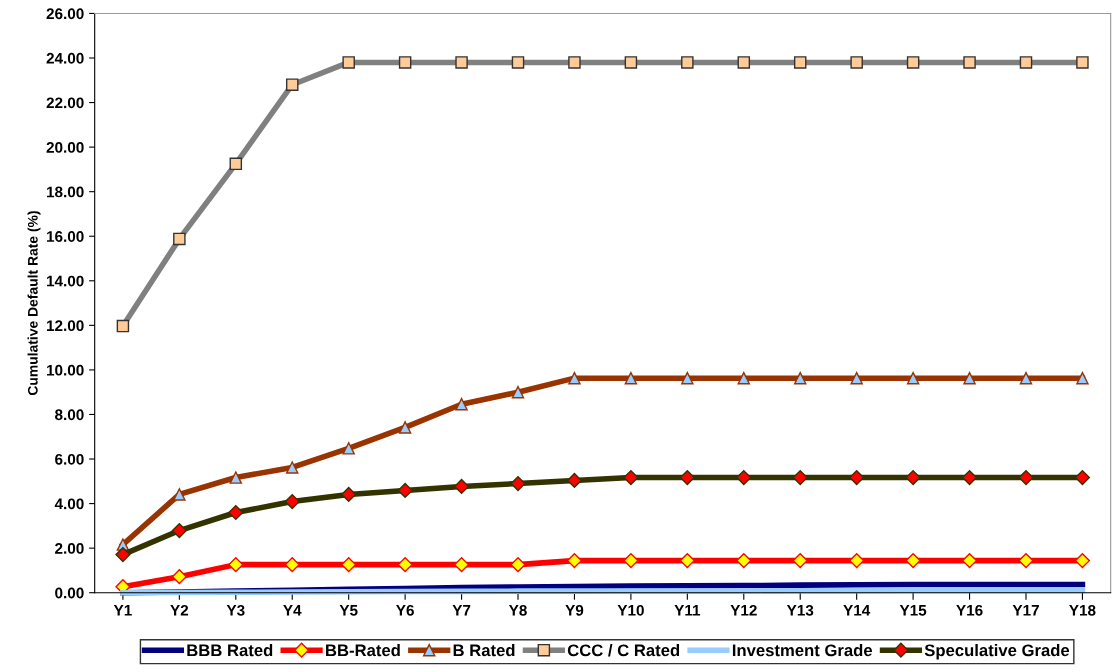  Describe the element at coordinates (179, 610) in the screenshot. I see `x-tick-label: Y2` at that location.